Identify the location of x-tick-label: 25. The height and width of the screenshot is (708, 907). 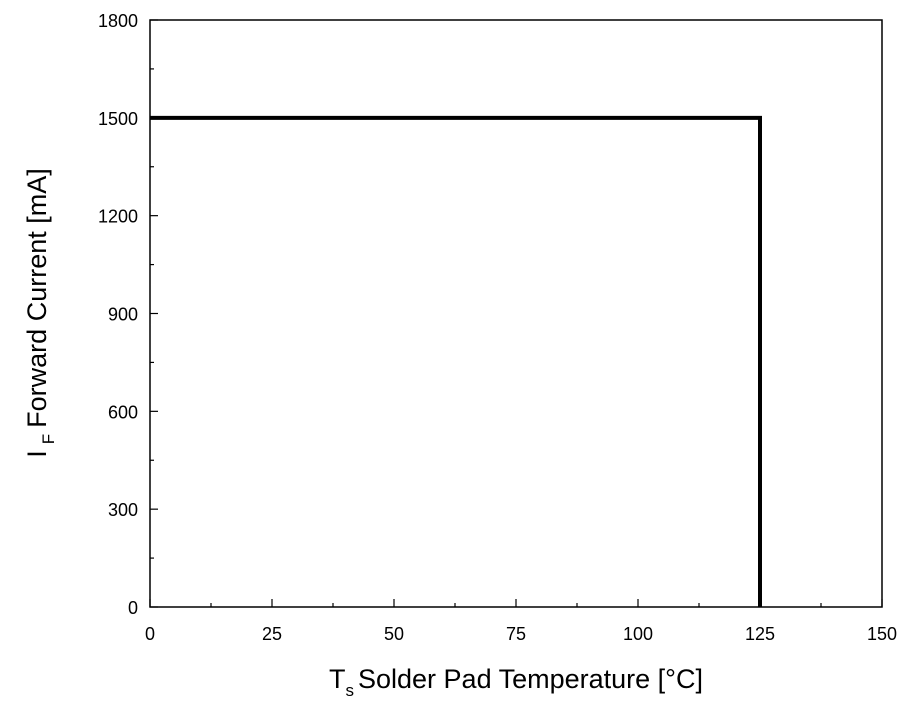
(272, 634).